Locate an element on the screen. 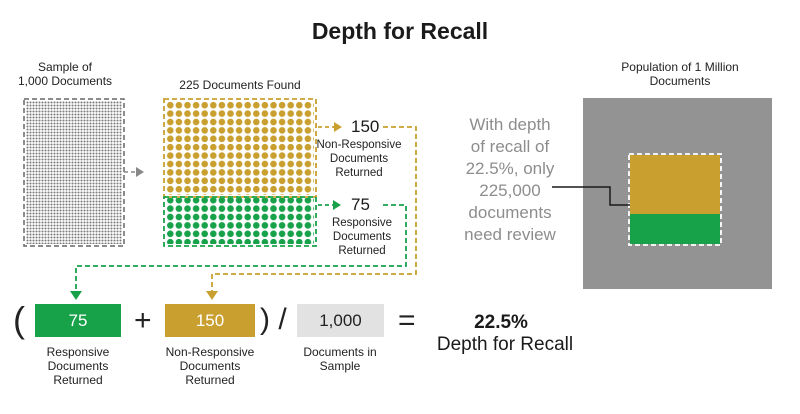 The image size is (800, 414). callout-line4: 225,000 is located at coordinates (510, 190).